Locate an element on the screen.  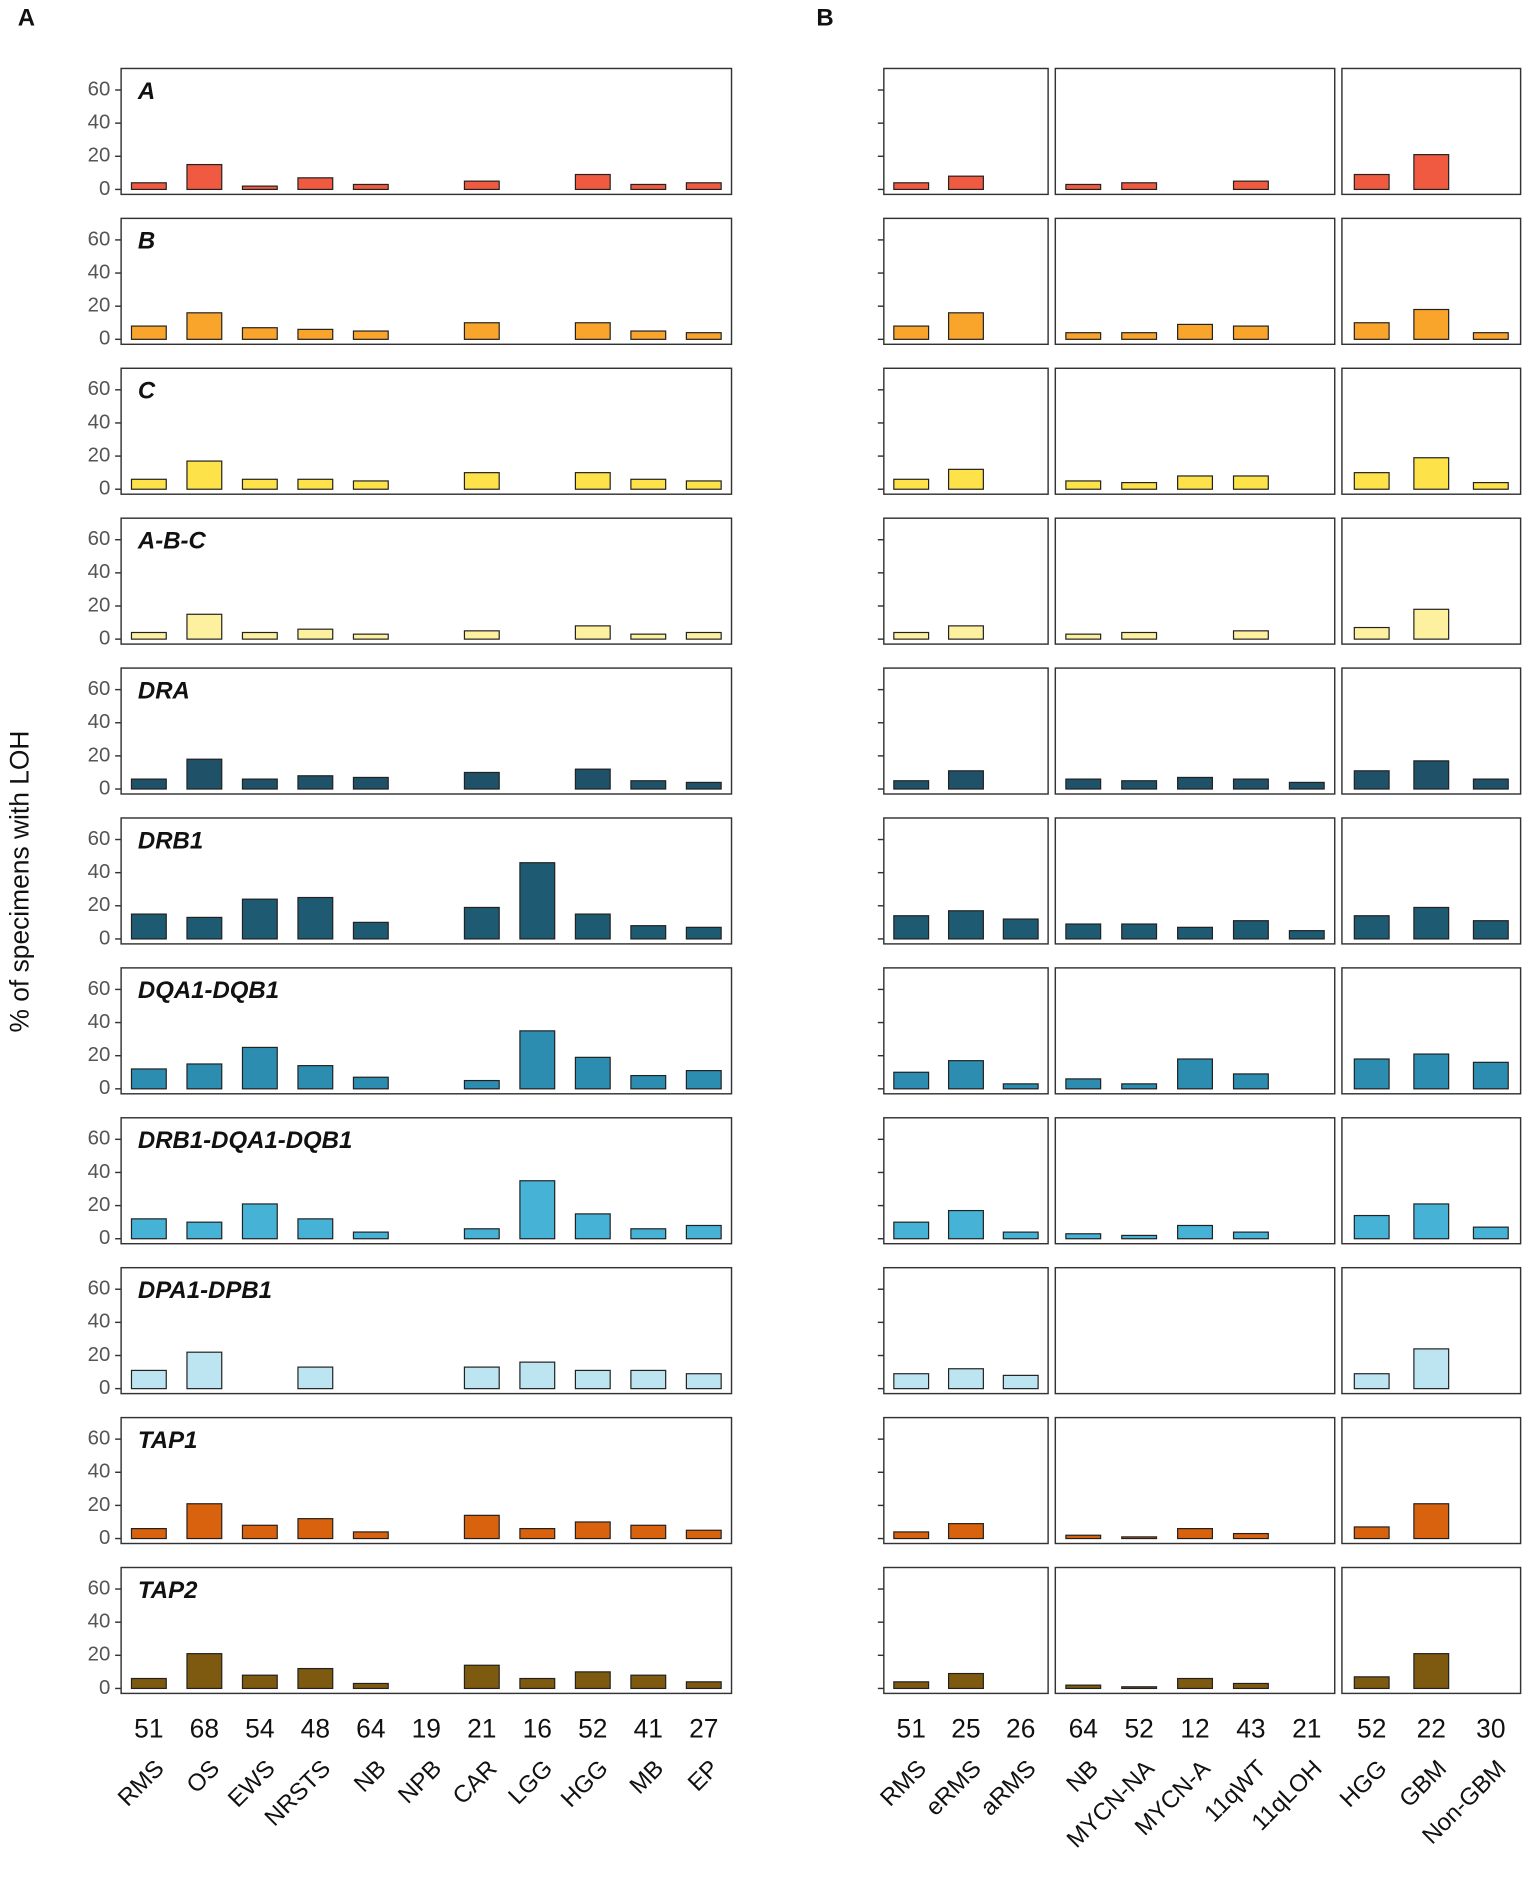
count-label: 30 is located at coordinates (1490, 1729).